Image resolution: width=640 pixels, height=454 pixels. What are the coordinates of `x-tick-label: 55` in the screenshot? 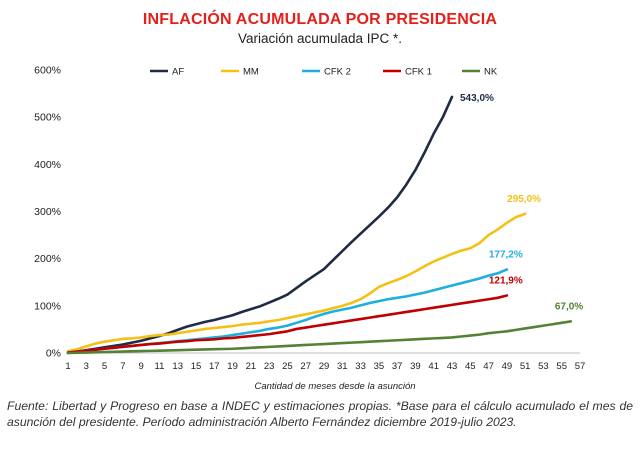 It's located at (561, 366).